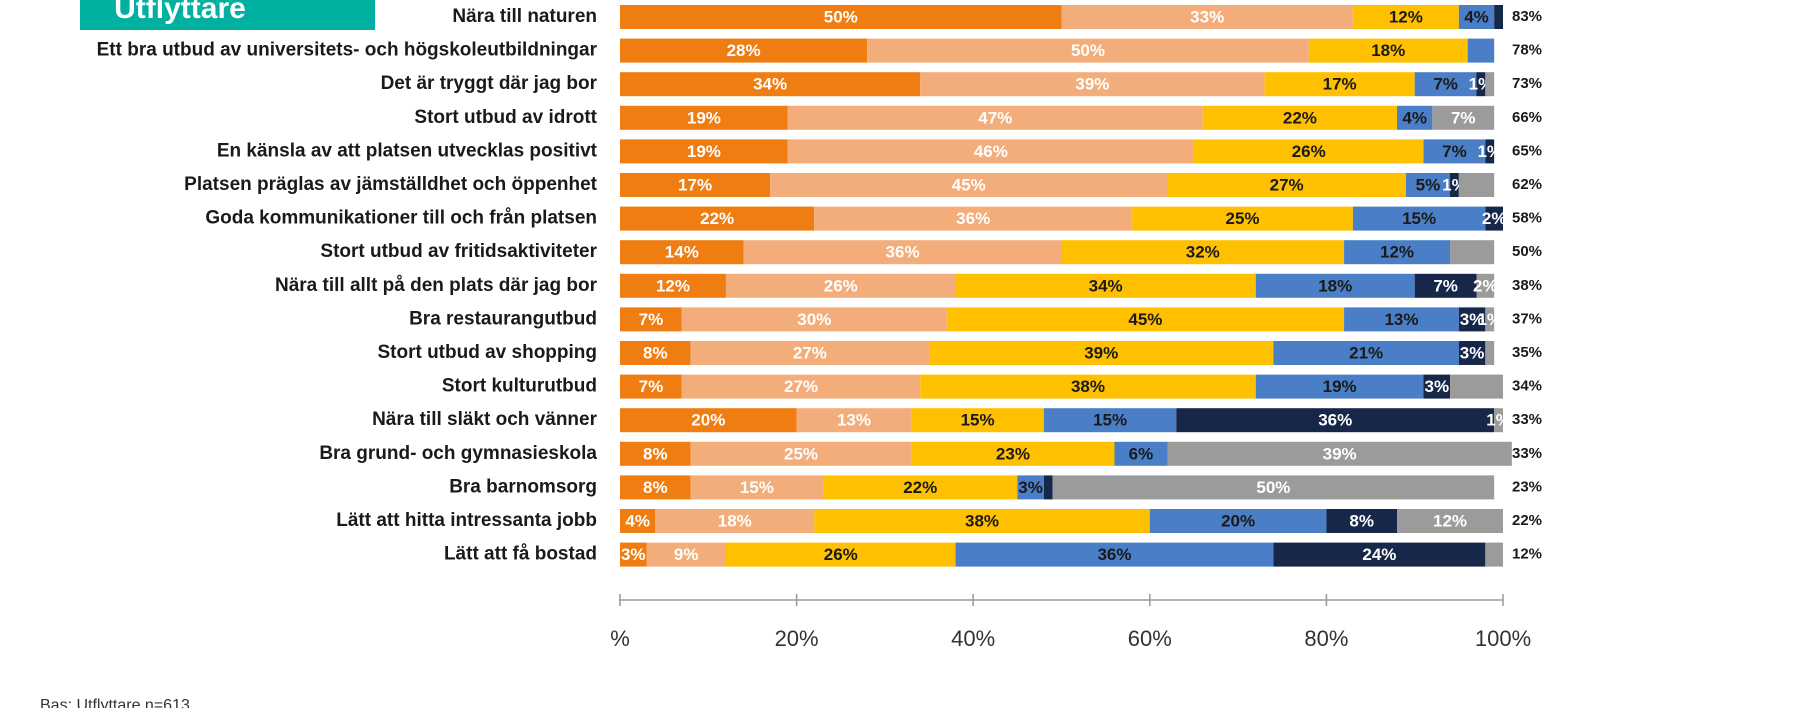 The image size is (1794, 708). I want to click on total-label: 38%, so click(1527, 285).